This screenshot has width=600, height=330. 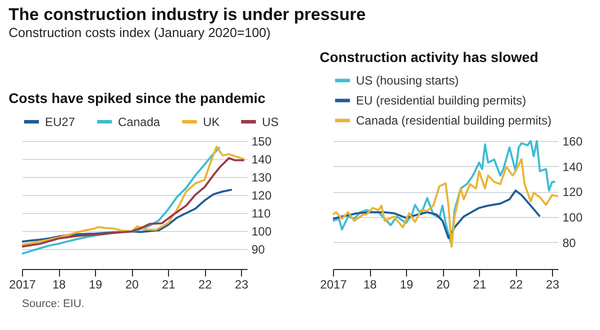 I want to click on legend-label: EU (residential building permits), so click(x=441, y=101).